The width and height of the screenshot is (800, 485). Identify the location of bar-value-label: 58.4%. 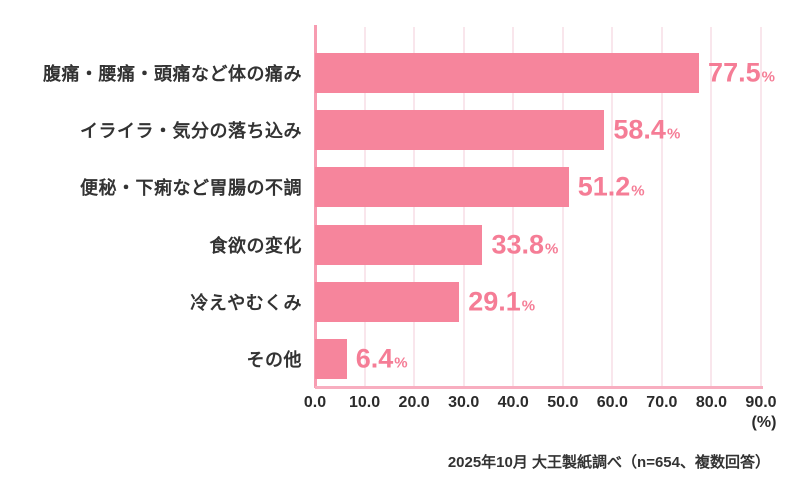
(646, 129).